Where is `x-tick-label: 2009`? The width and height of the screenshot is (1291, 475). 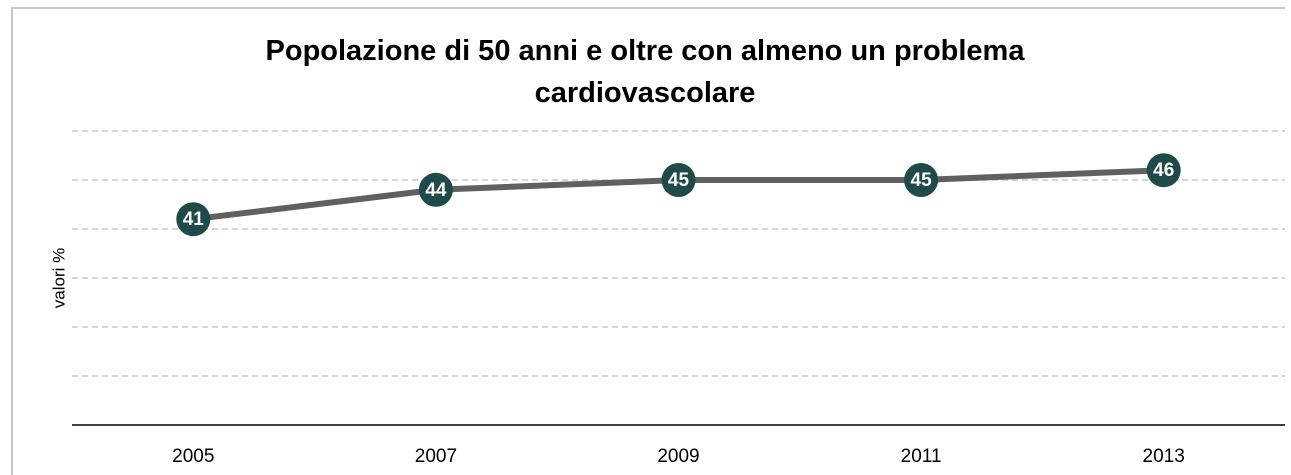 x-tick-label: 2009 is located at coordinates (678, 456).